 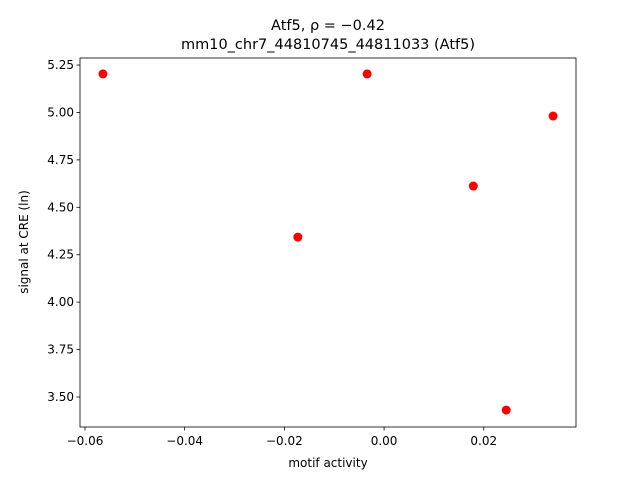 What do you see at coordinates (483, 441) in the screenshot?
I see `x-tick-label: 0.02` at bounding box center [483, 441].